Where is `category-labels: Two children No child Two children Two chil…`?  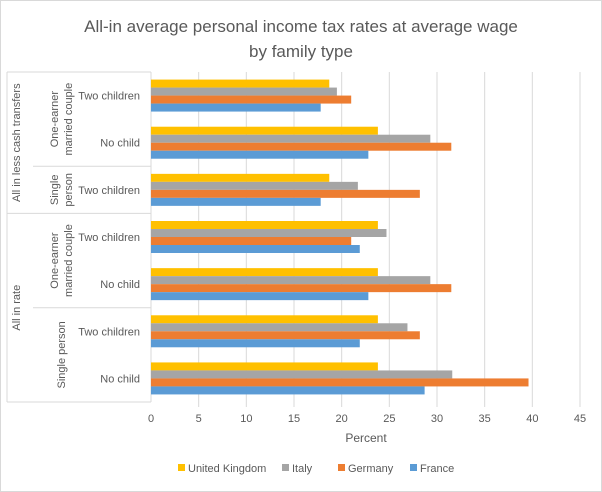 category-labels: Two children No child Two children Two chil… is located at coordinates (75, 236).